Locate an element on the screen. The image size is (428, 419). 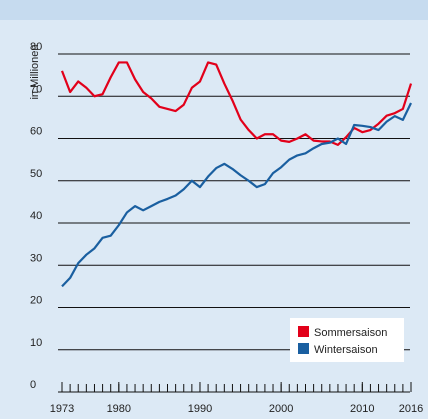
legend-label: Wintersaison is located at coordinates (346, 350).